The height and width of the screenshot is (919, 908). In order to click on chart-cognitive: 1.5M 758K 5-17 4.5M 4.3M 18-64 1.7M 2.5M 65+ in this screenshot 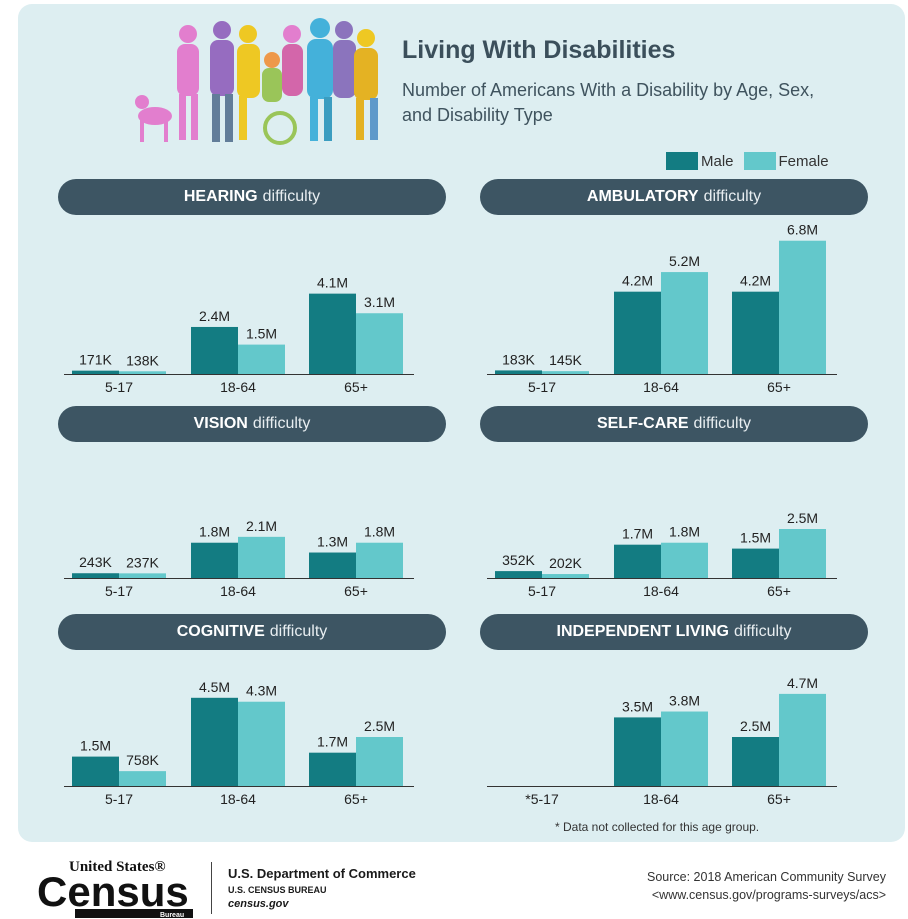, I will do `click(239, 743)`.